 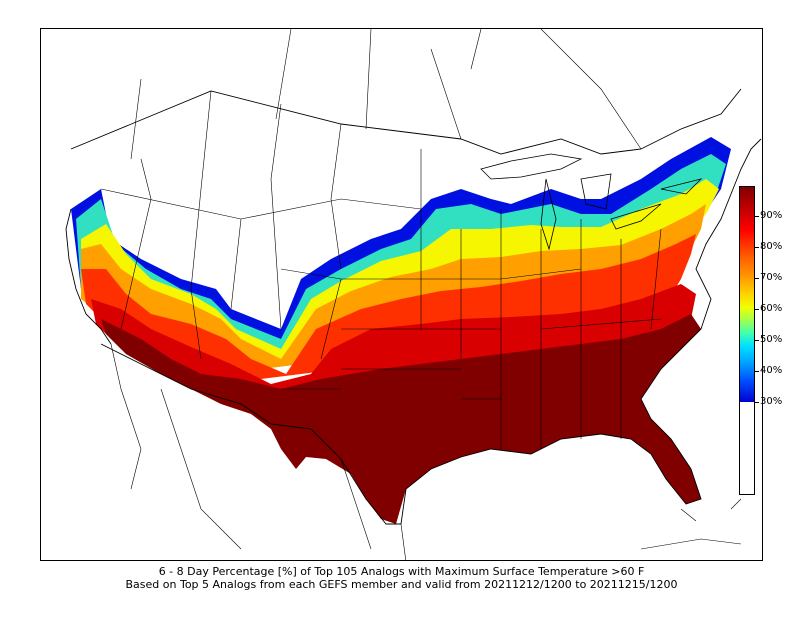 I want to click on colorbar, so click(x=747, y=340).